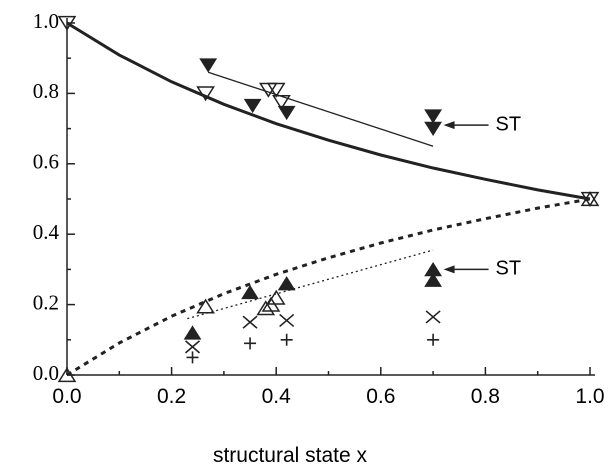 This screenshot has width=610, height=471. I want to click on x-tick-label: 0.6, so click(380, 396).